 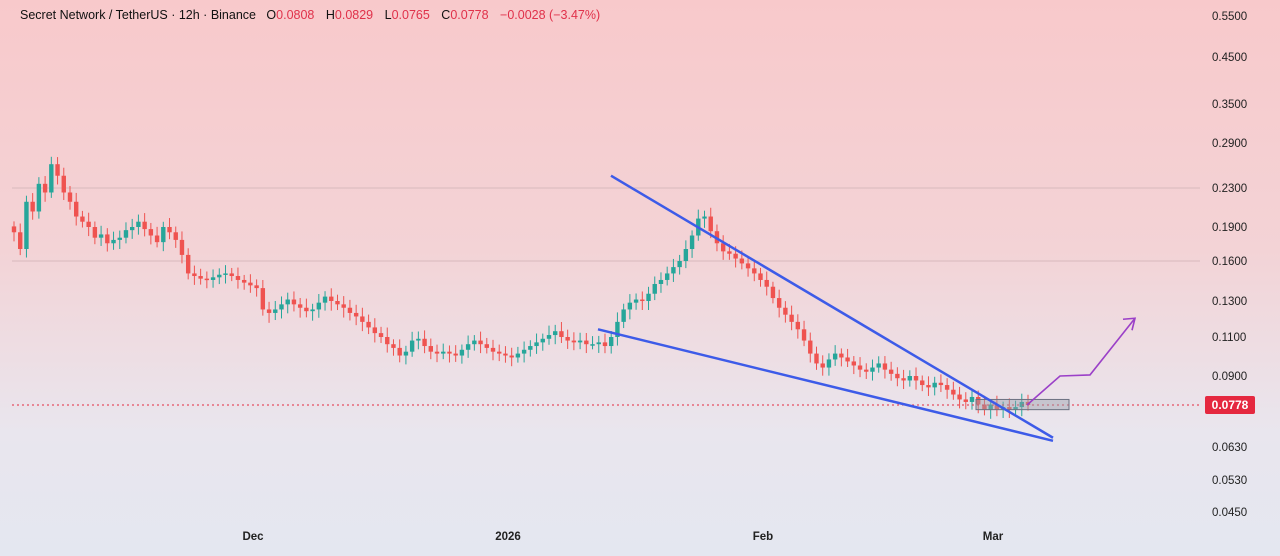 What do you see at coordinates (1229, 448) in the screenshot?
I see `y-tick-label: 0.0630` at bounding box center [1229, 448].